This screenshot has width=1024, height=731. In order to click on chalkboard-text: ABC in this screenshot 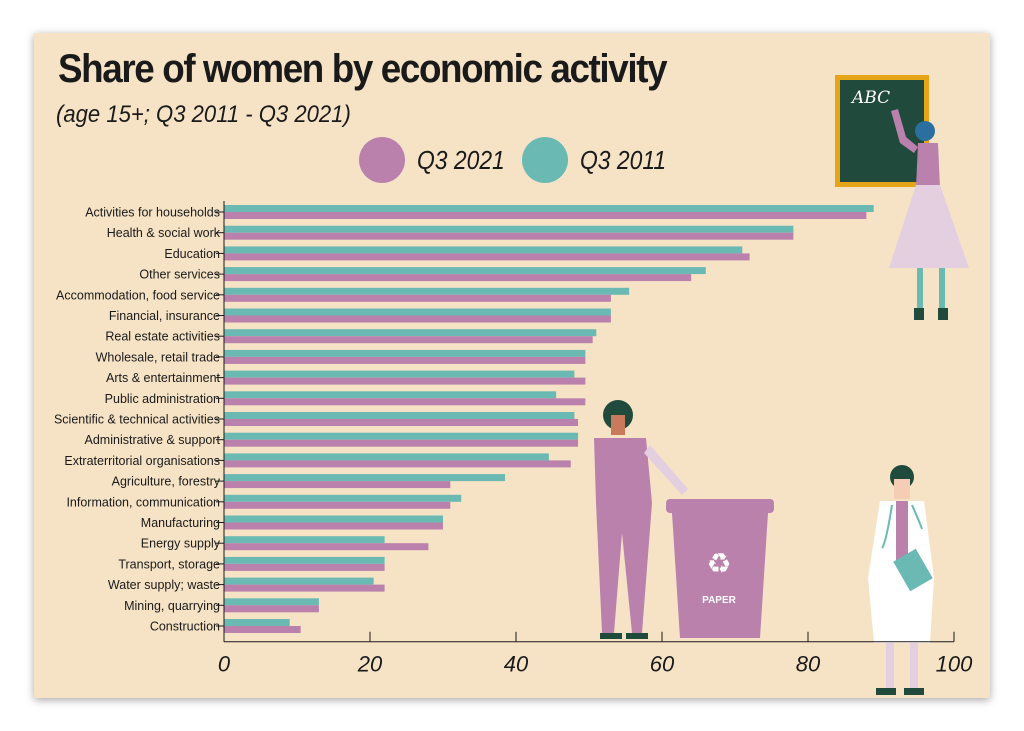, I will do `click(870, 98)`.